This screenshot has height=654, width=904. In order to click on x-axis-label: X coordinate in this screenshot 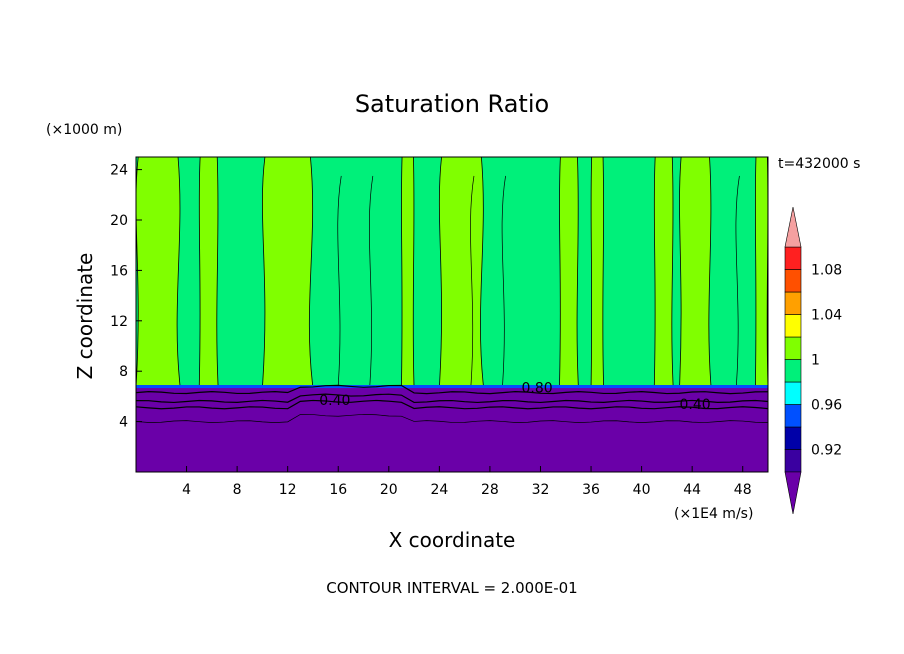, I will do `click(452, 540)`.